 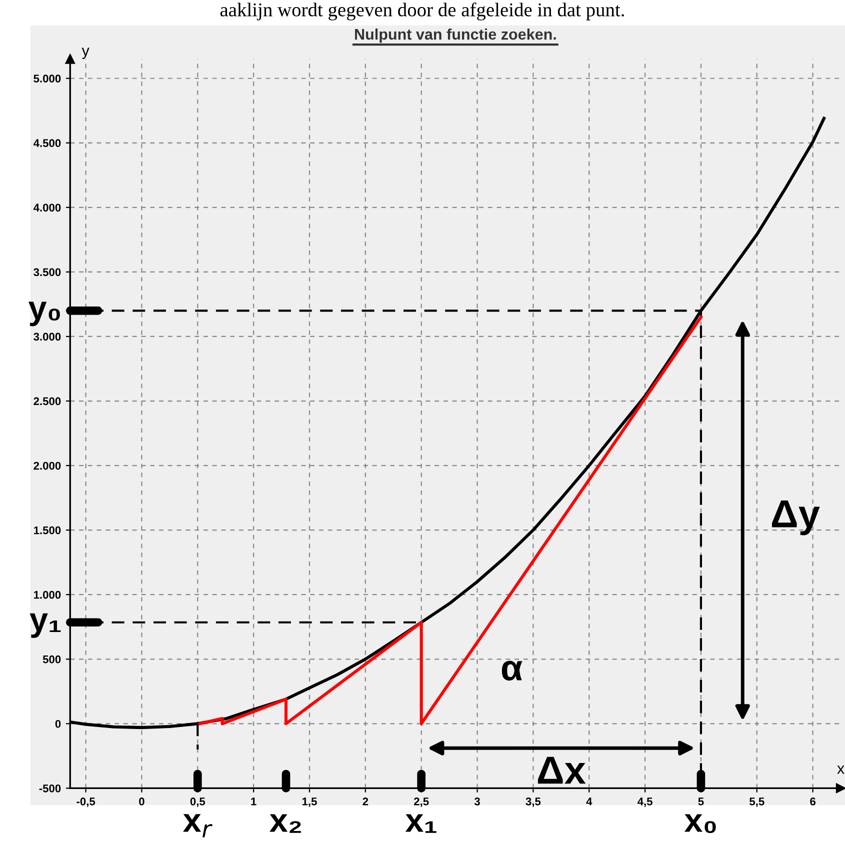 I want to click on y-tick-label: 4.500, so click(x=47, y=143).